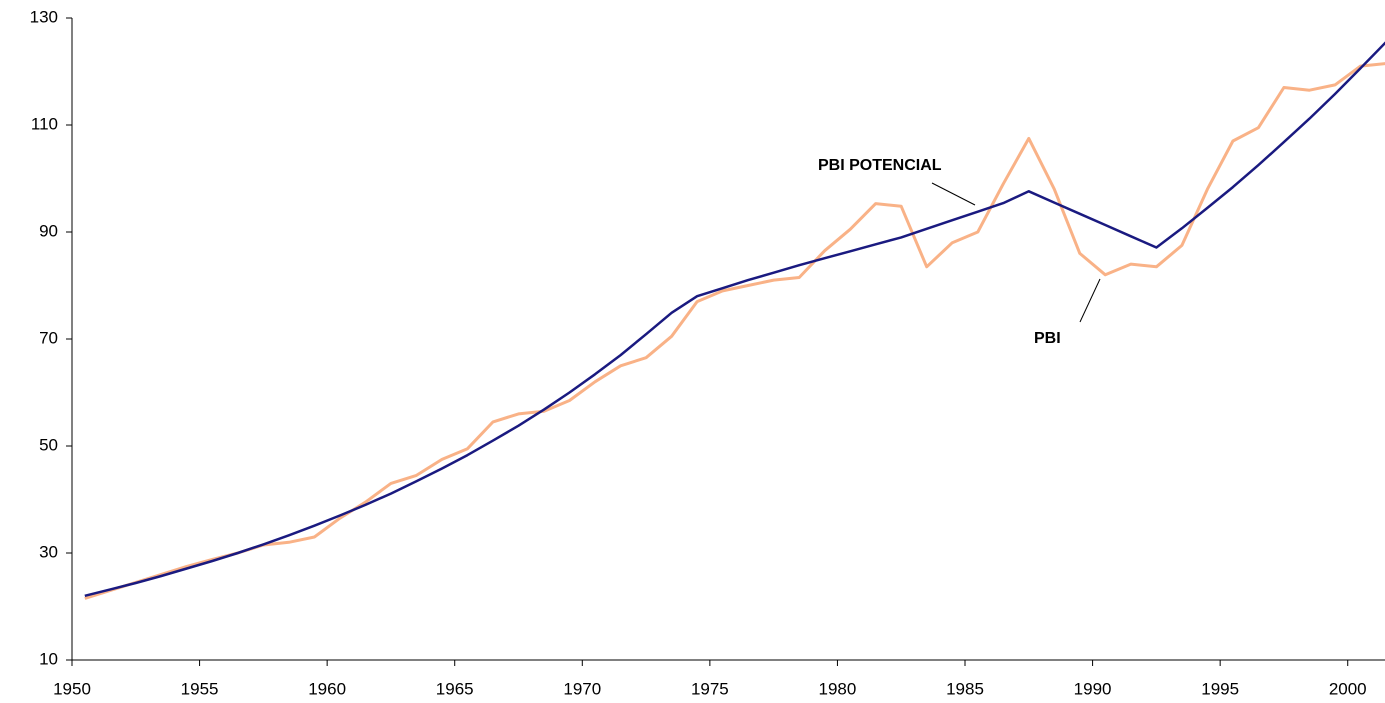 The width and height of the screenshot is (1385, 703). Describe the element at coordinates (48, 658) in the screenshot. I see `y-tick-label: 10` at that location.